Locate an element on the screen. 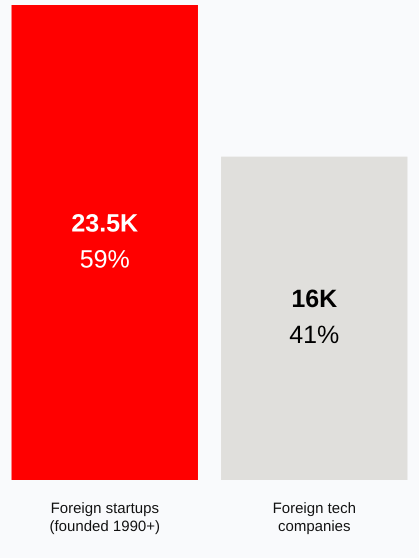 The image size is (419, 558). data-label: 16K 41% is located at coordinates (314, 317).